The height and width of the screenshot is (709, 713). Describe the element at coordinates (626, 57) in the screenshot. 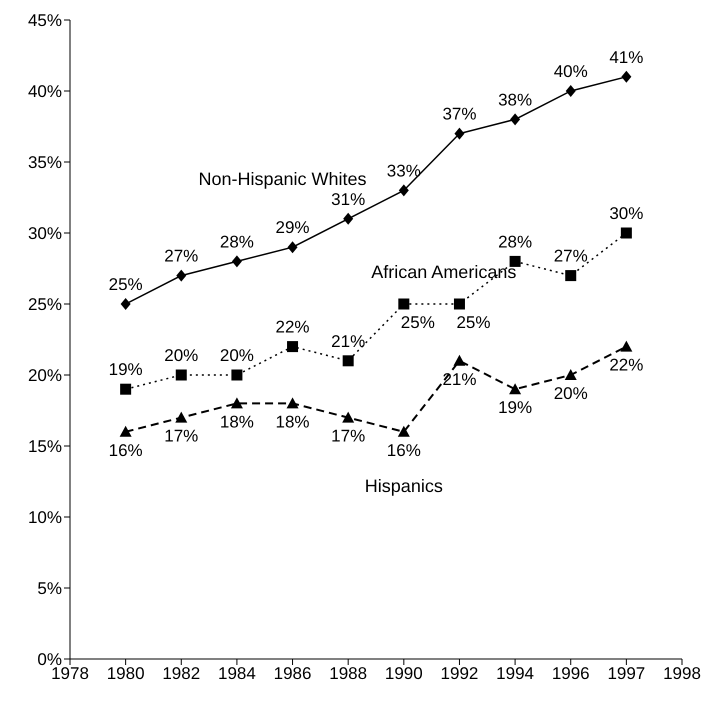

I see `data-label: 41%` at that location.